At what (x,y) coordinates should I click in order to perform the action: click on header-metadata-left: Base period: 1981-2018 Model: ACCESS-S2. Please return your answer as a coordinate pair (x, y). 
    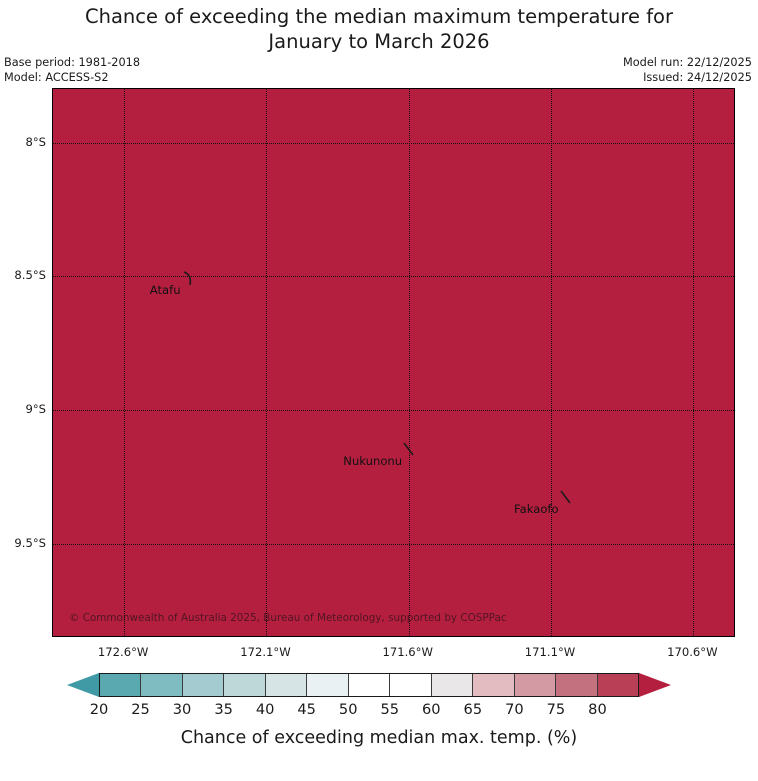
    Looking at the image, I should click on (72, 70).